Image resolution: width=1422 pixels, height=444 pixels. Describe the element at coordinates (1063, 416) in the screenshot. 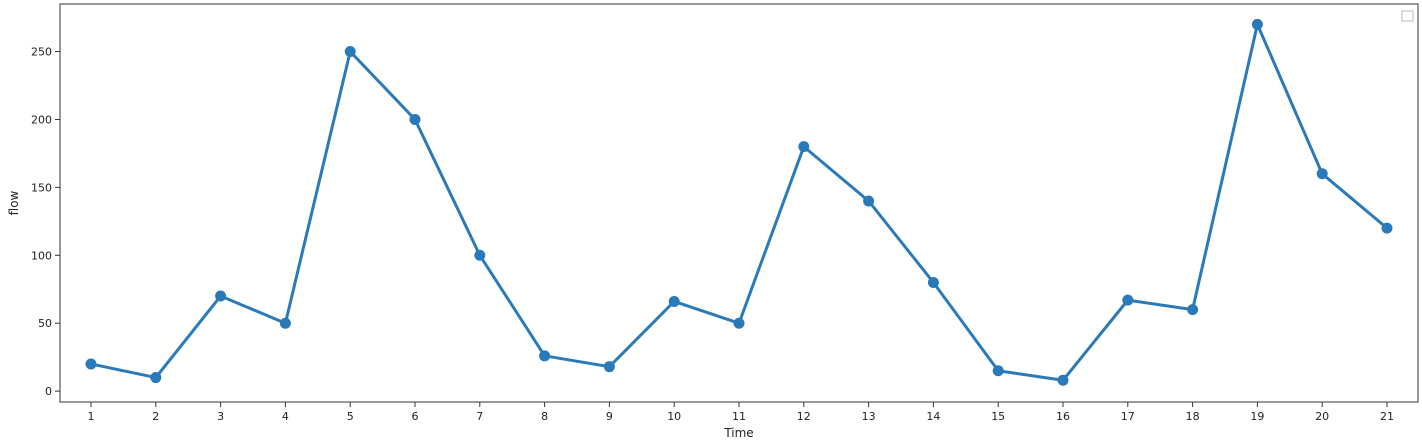

I see `x-tick-label: 16` at that location.